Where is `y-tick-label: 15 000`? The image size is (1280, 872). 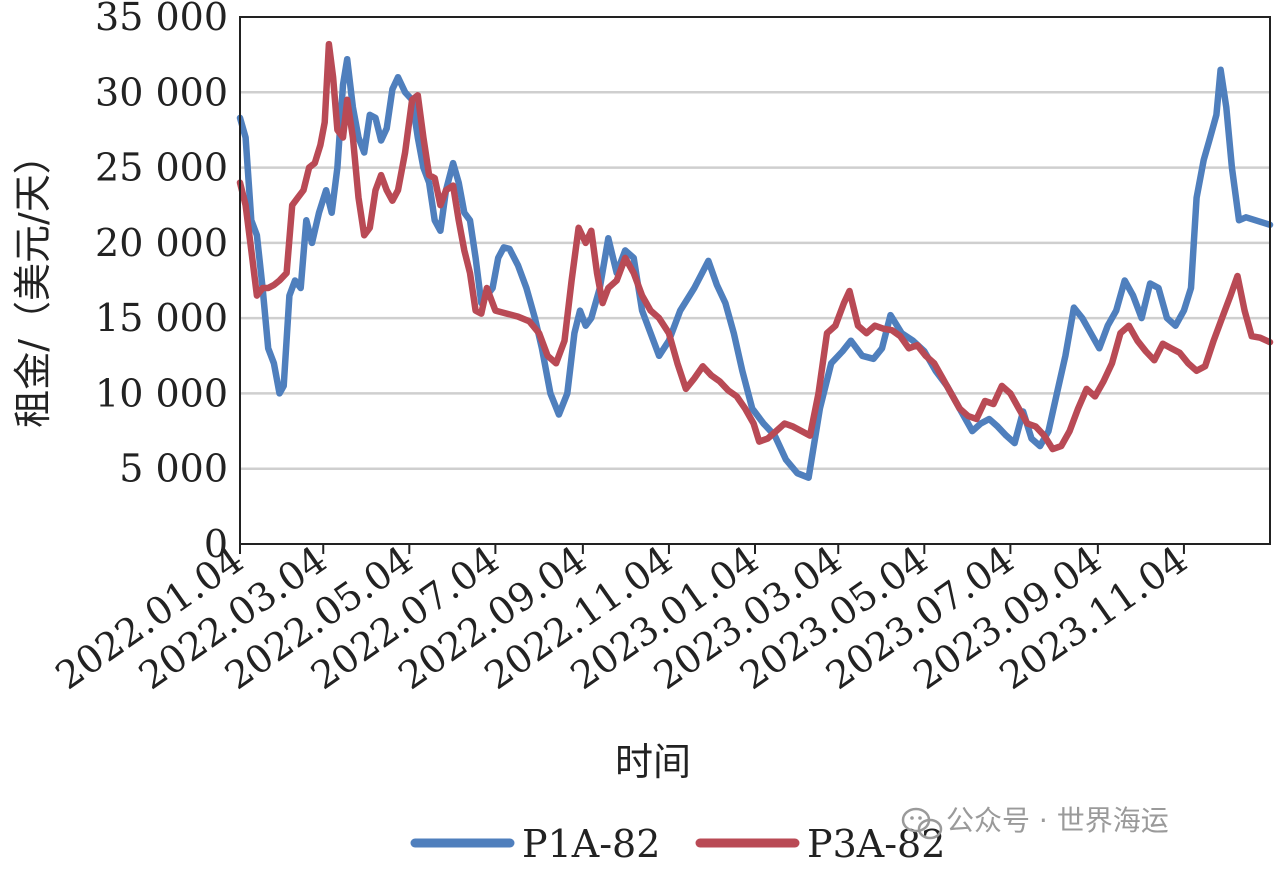
y-tick-label: 15 000 is located at coordinates (161, 318).